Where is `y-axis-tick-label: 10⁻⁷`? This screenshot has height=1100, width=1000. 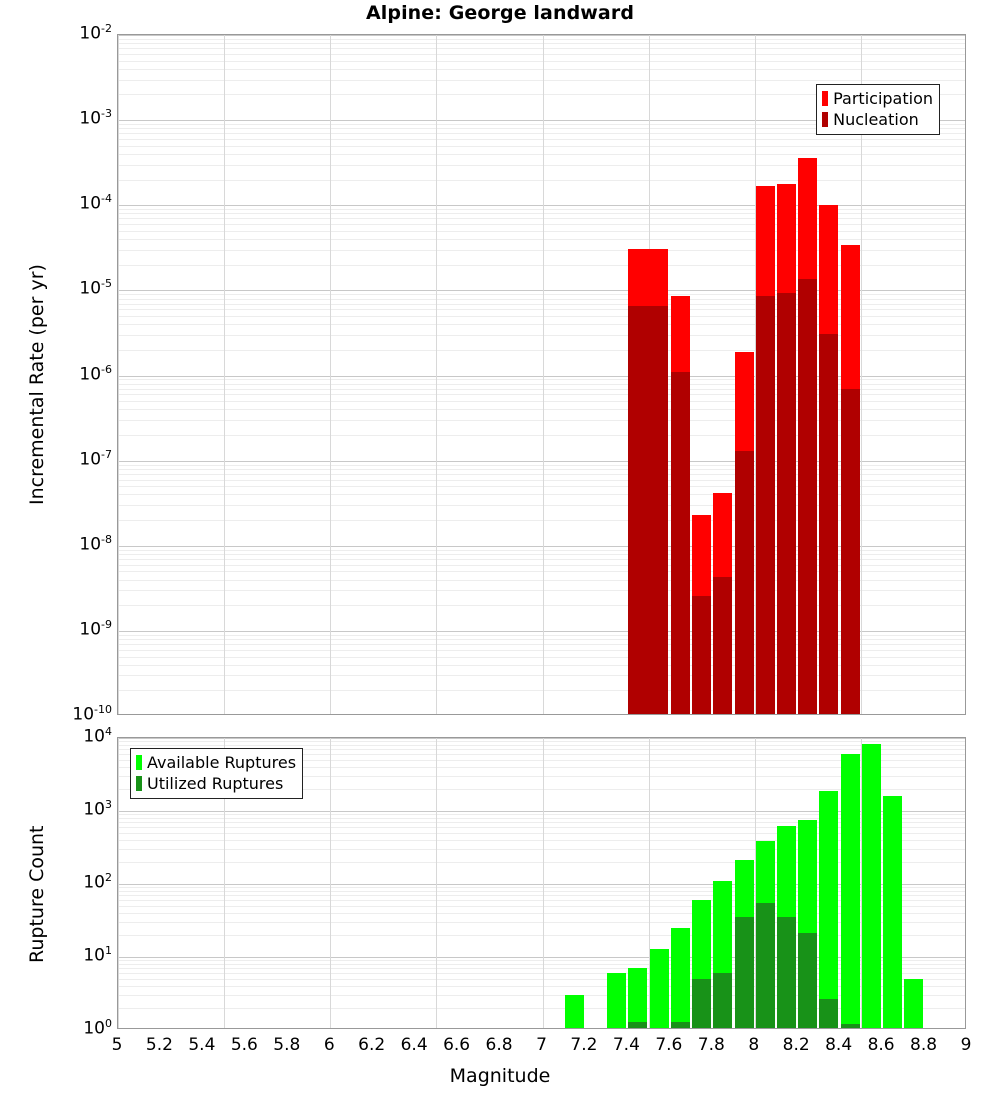
y-axis-tick-label: 10⁻⁷ is located at coordinates (95, 458).